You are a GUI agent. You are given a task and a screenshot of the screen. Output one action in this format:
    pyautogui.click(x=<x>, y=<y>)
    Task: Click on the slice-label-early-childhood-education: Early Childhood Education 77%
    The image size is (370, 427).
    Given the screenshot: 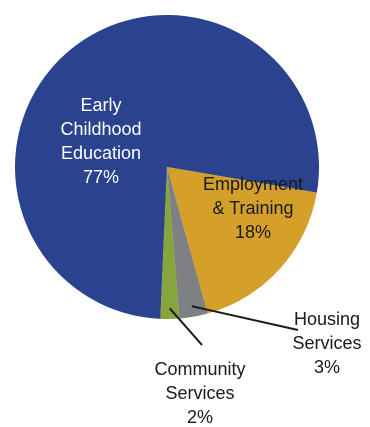 What is the action you would take?
    pyautogui.click(x=100, y=141)
    